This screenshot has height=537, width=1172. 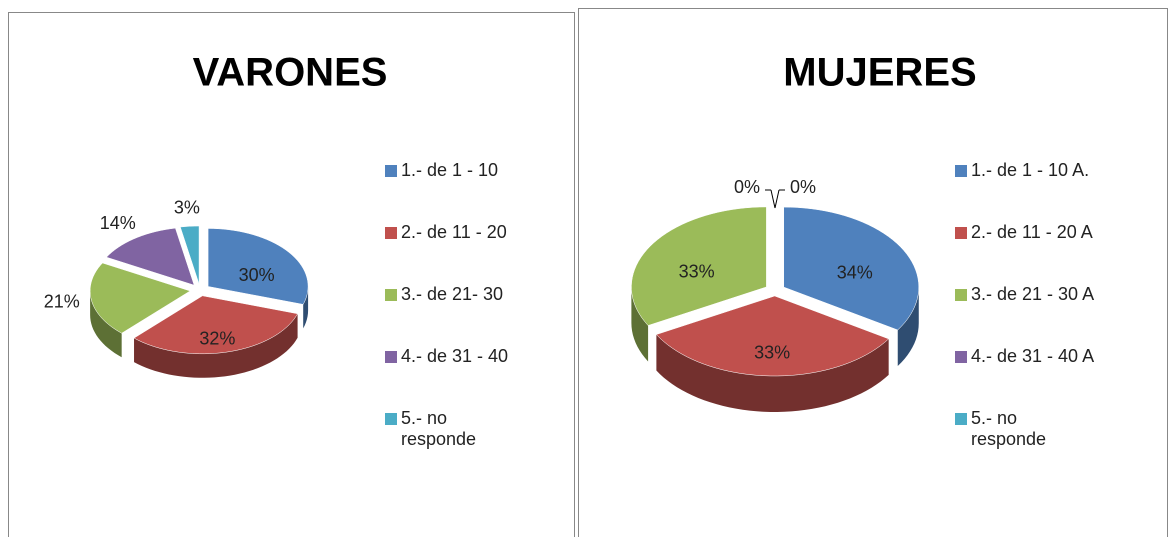 I want to click on chart-title: MUJERES, so click(x=879, y=73).